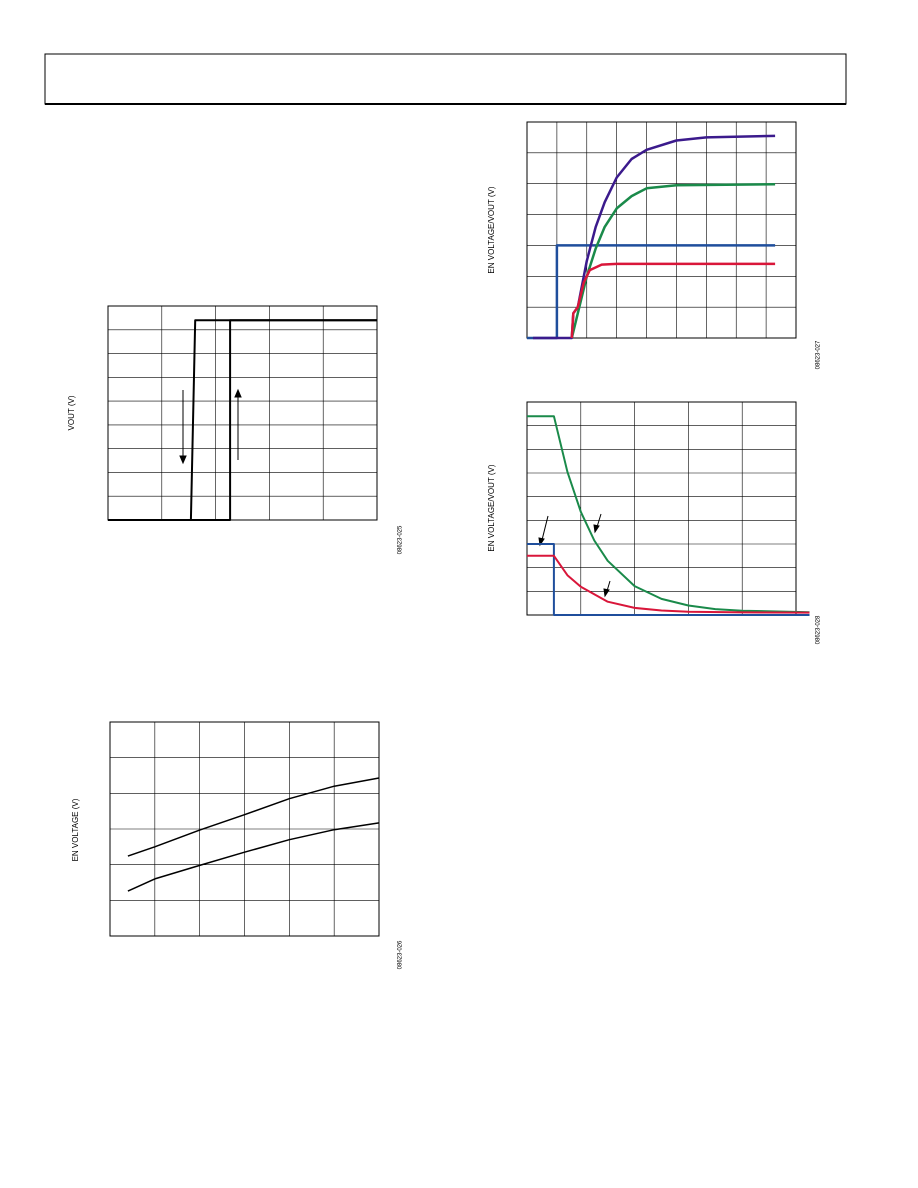 The image size is (918, 1188). I want to click on y-axis-label: VOUT (V), so click(71, 412).